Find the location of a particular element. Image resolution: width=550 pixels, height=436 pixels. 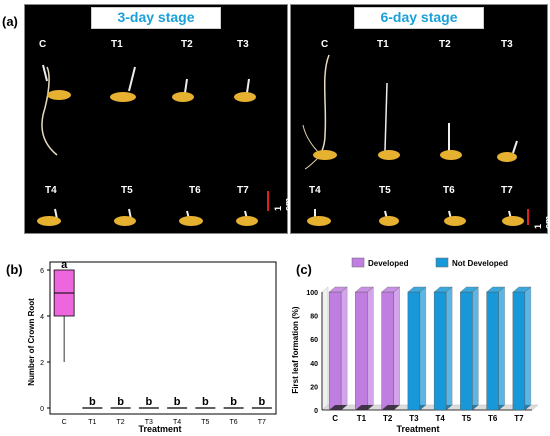

y-axis-label: First leaf formation (%) is located at coordinates (295, 349).